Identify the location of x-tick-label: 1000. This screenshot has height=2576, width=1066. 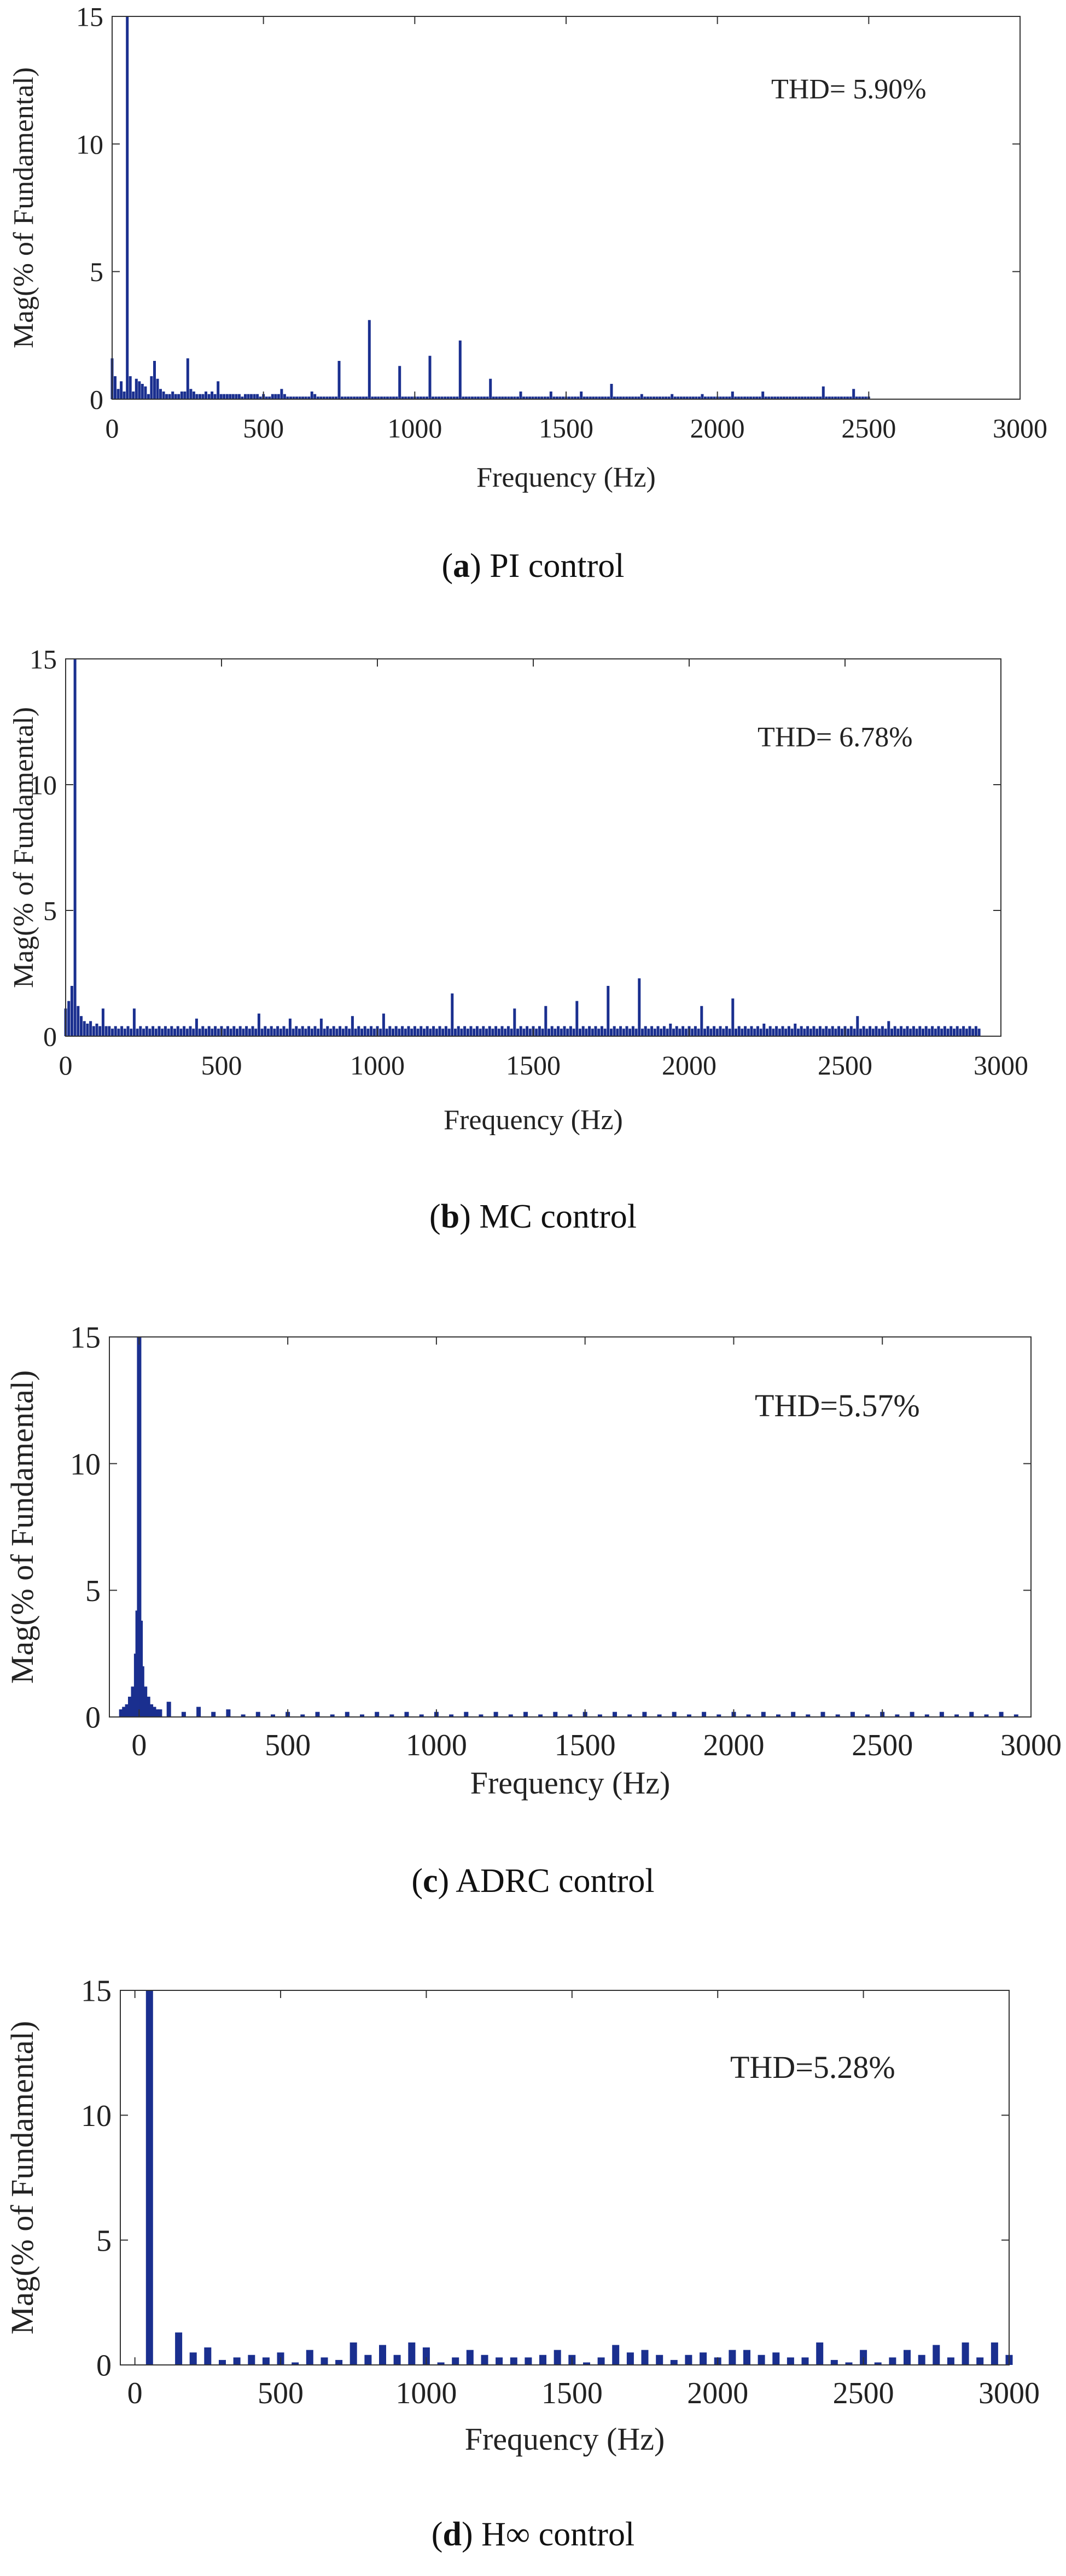
(414, 428).